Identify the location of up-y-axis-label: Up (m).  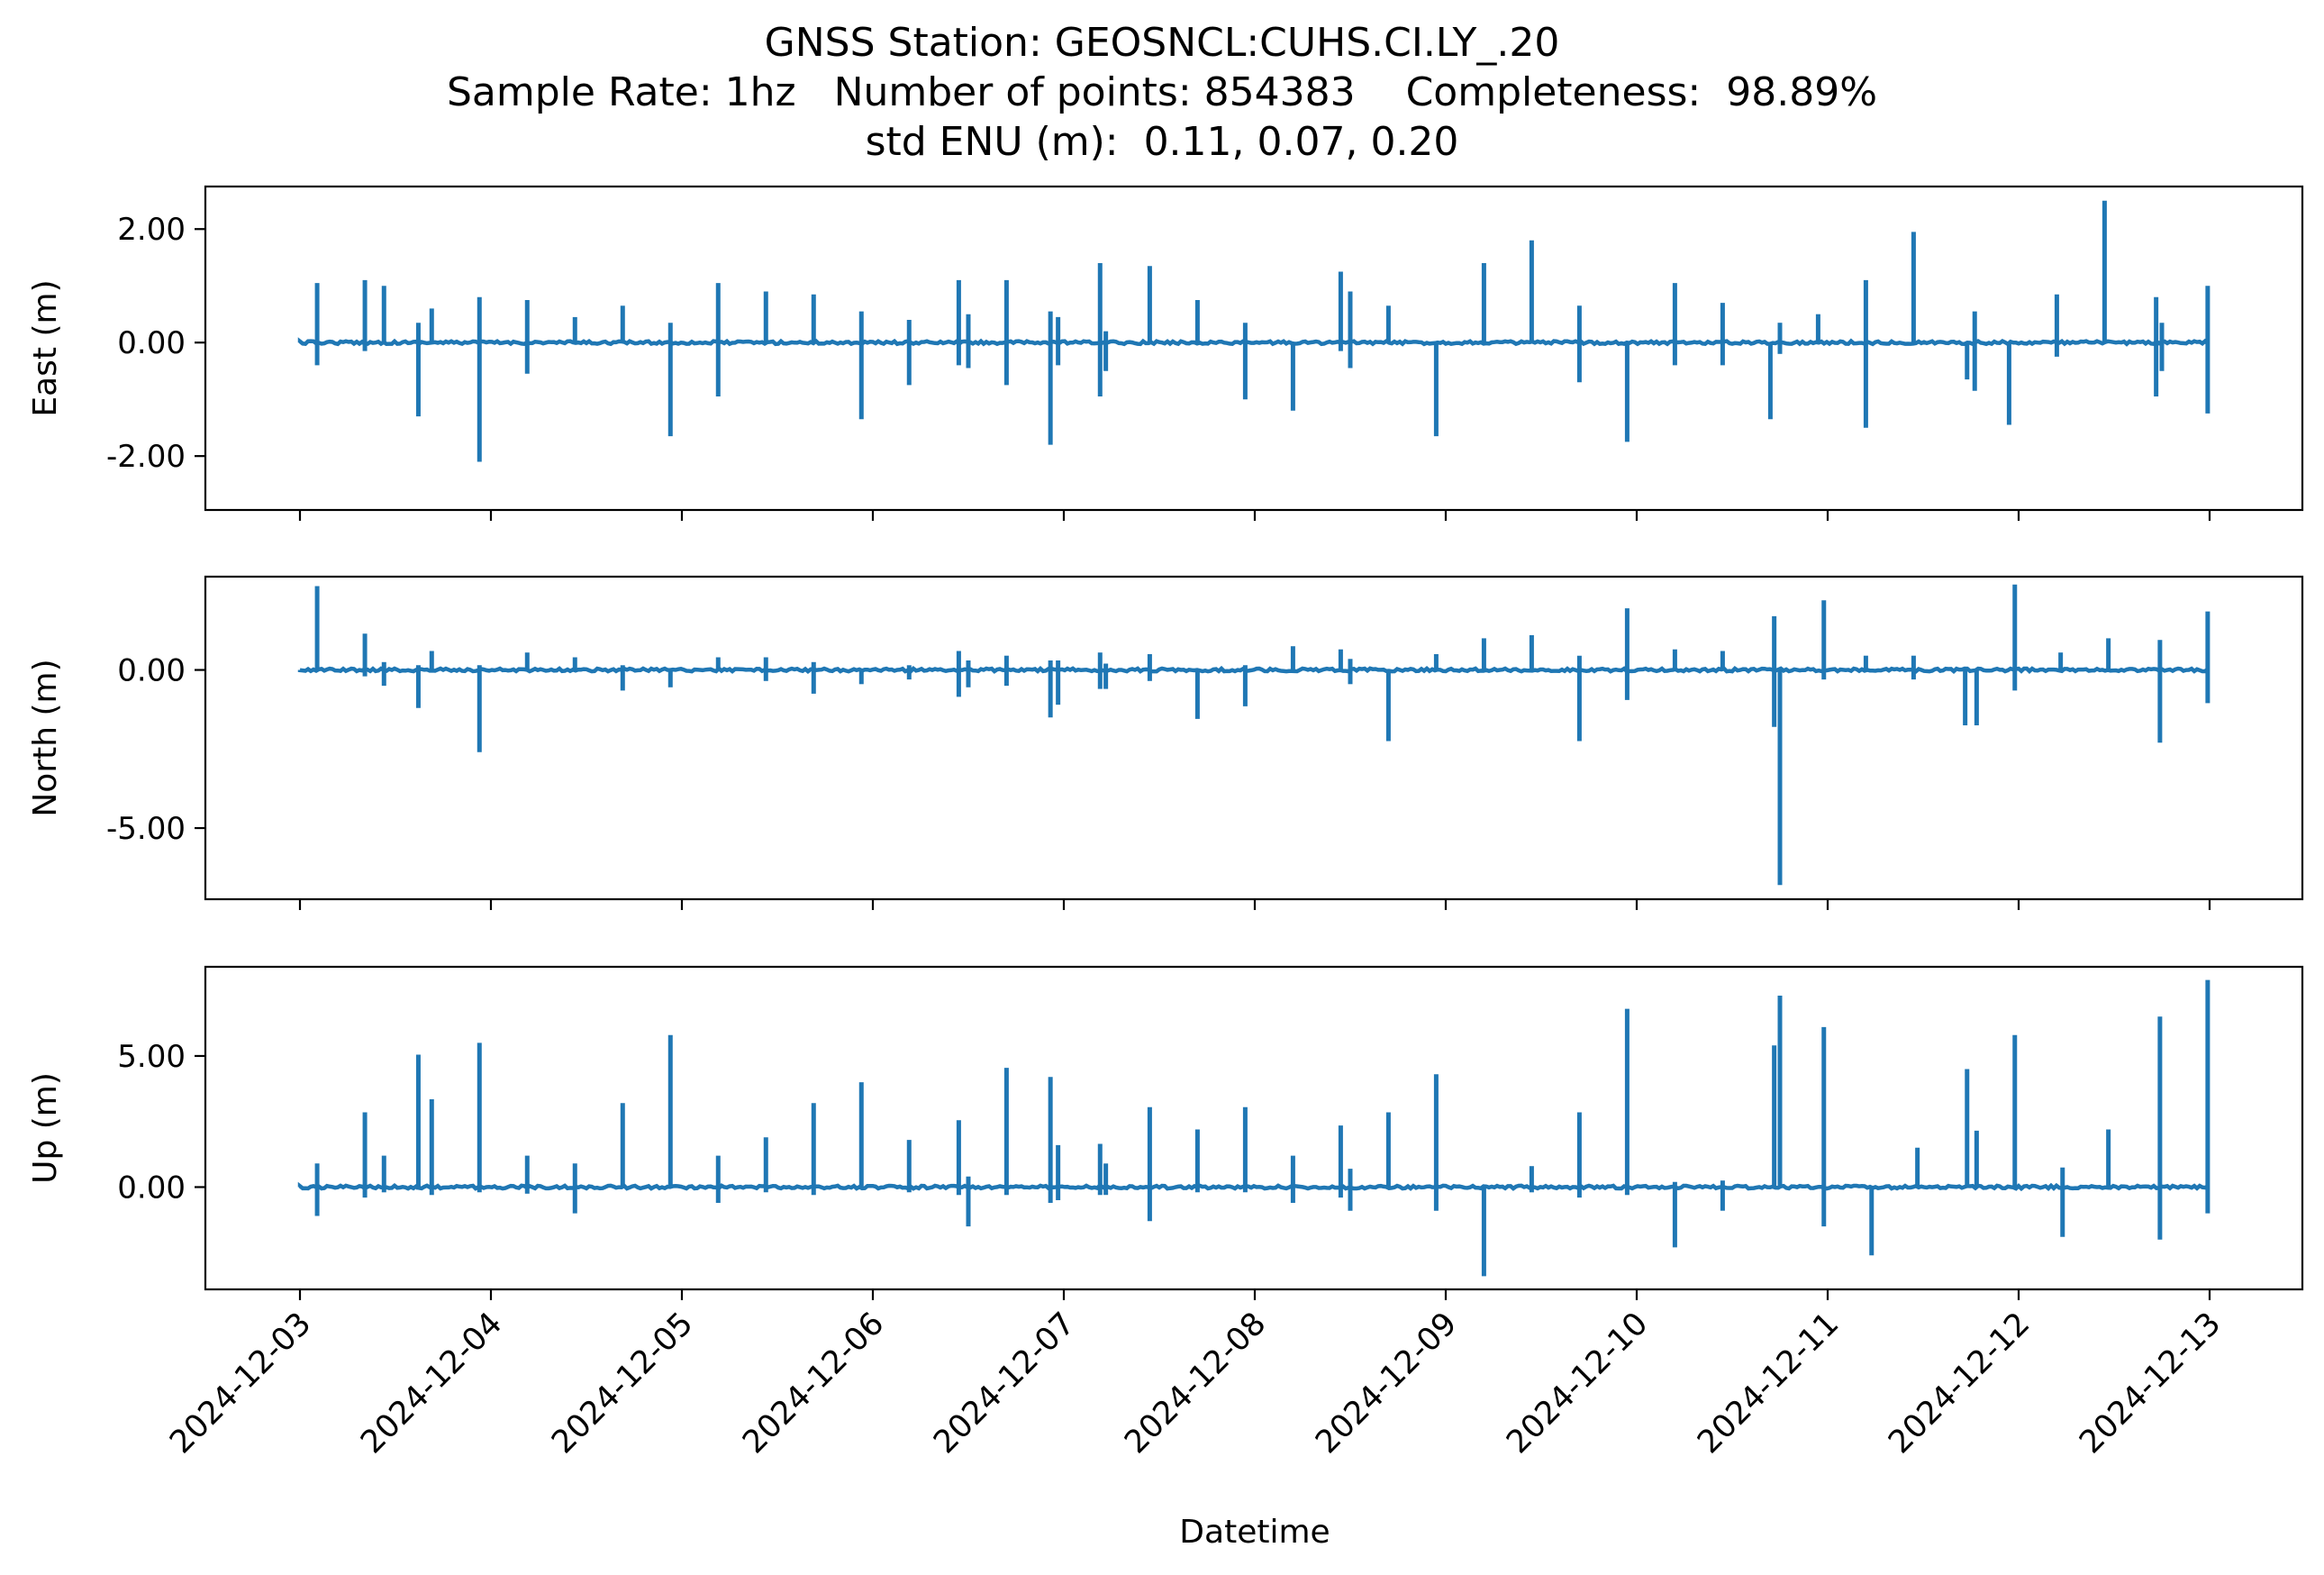
(46, 1128).